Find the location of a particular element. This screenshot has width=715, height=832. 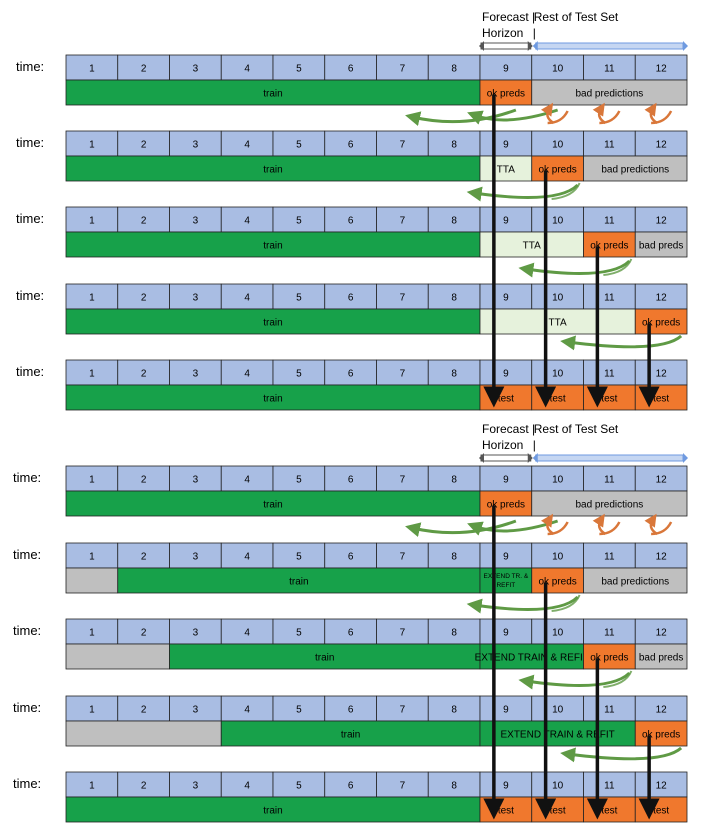

segment-label: TTA is located at coordinates (532, 246).